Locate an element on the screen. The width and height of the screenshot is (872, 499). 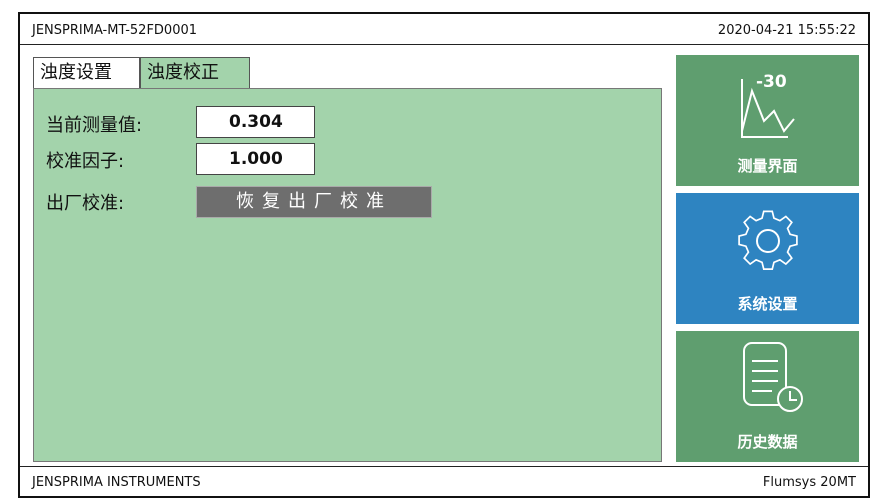
nav-button: 系统设置 is located at coordinates (767, 258).